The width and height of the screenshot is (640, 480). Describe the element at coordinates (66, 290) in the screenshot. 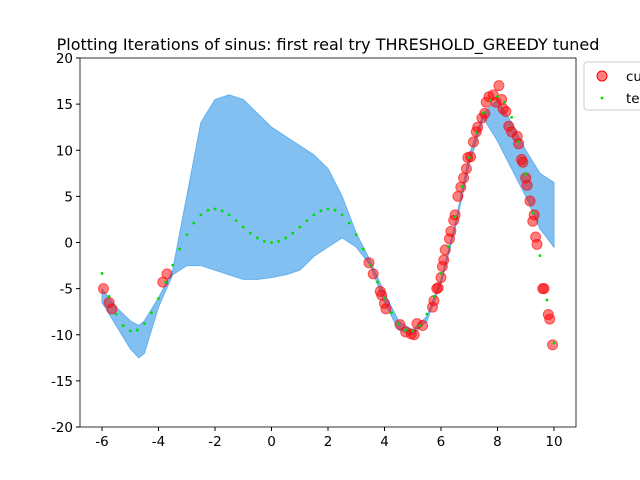

I see `y-tick-label: -5` at that location.